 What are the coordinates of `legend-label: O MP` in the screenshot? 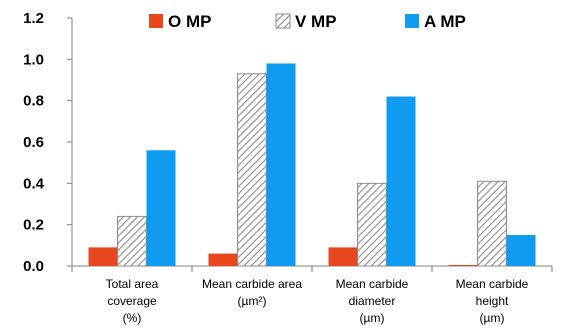 It's located at (189, 21).